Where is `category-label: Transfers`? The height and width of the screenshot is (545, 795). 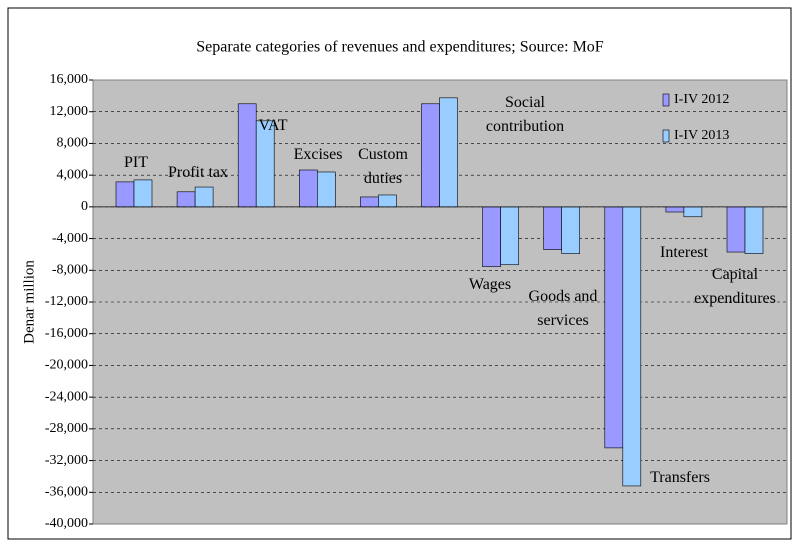 category-label: Transfers is located at coordinates (680, 477).